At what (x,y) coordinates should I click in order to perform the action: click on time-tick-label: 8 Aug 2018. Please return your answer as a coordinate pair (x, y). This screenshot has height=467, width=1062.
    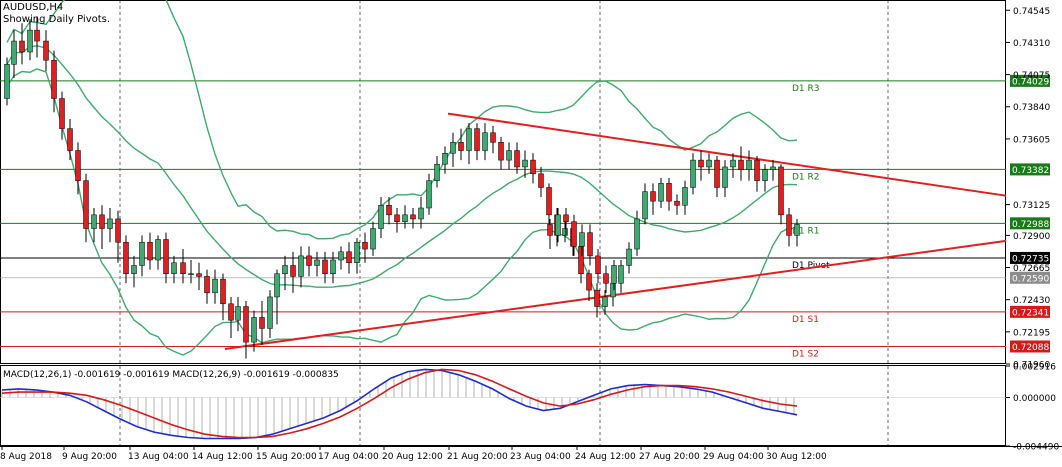
    Looking at the image, I should click on (26, 457).